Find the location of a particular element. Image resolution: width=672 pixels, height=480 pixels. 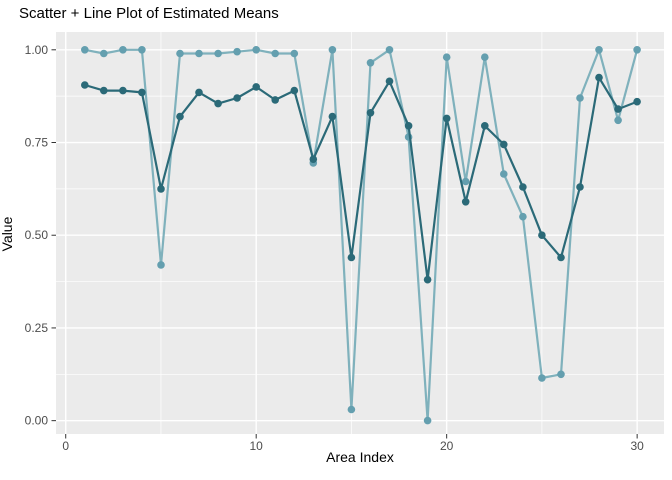

y-tick-label: 0.25 is located at coordinates (37, 328).